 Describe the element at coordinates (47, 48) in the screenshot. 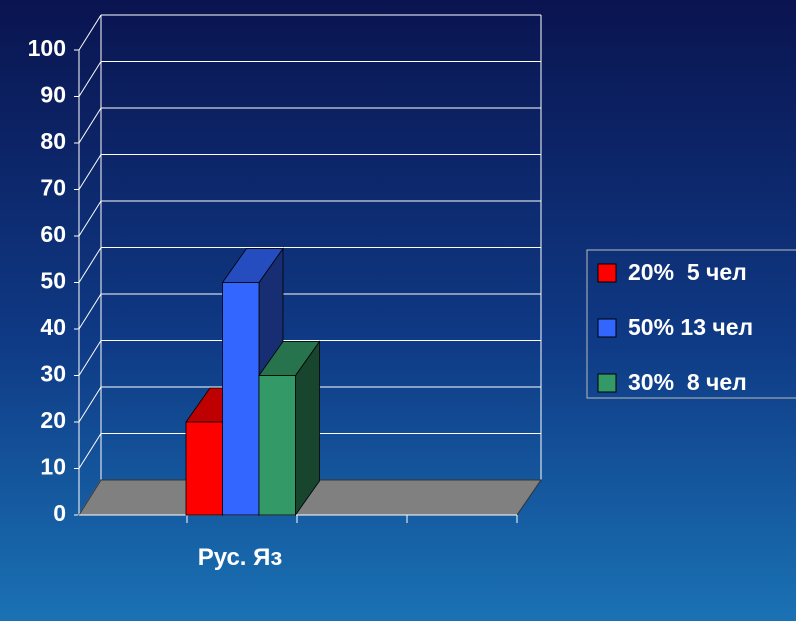

I see `y-tick-label: 100` at that location.